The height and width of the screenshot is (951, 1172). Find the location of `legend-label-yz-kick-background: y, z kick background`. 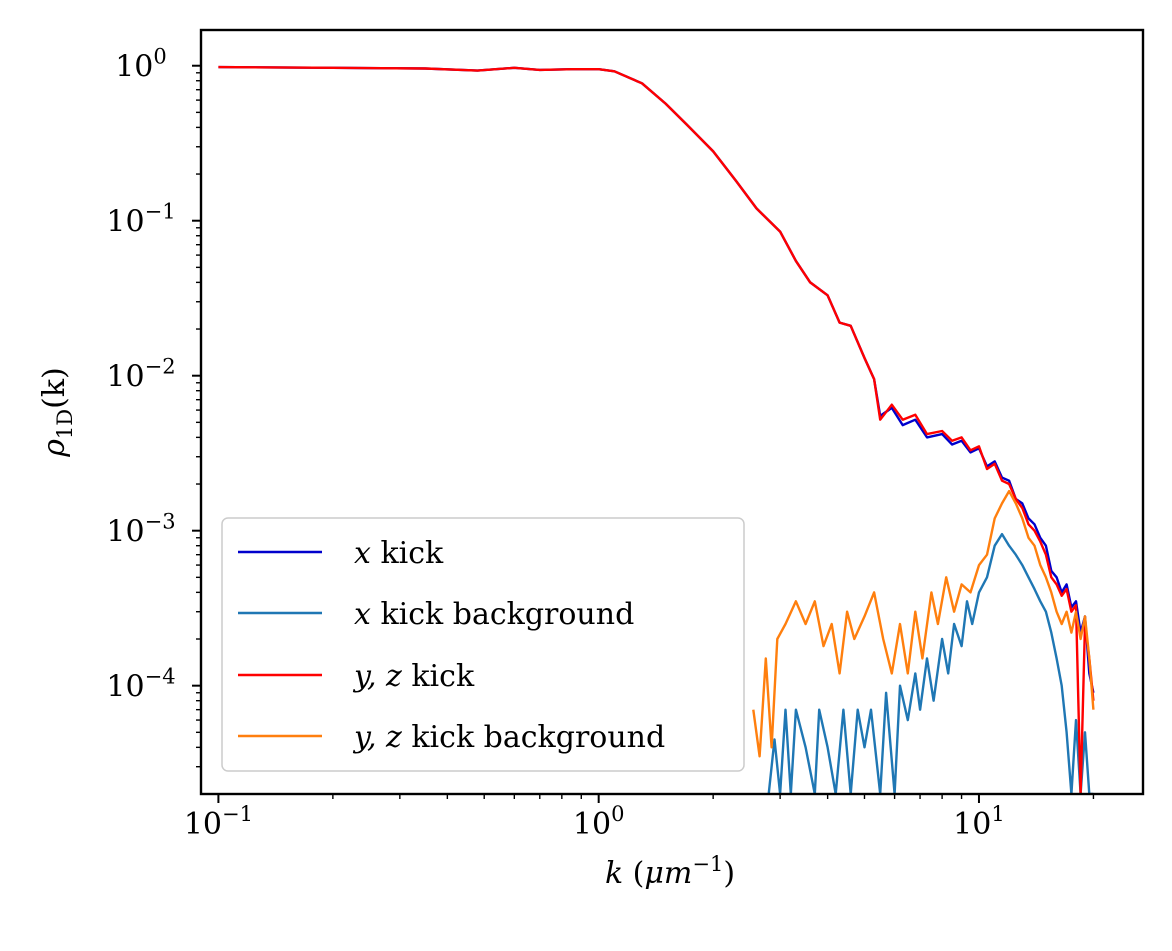

legend-label-yz-kick-background: y, z kick background is located at coordinates (508, 737).